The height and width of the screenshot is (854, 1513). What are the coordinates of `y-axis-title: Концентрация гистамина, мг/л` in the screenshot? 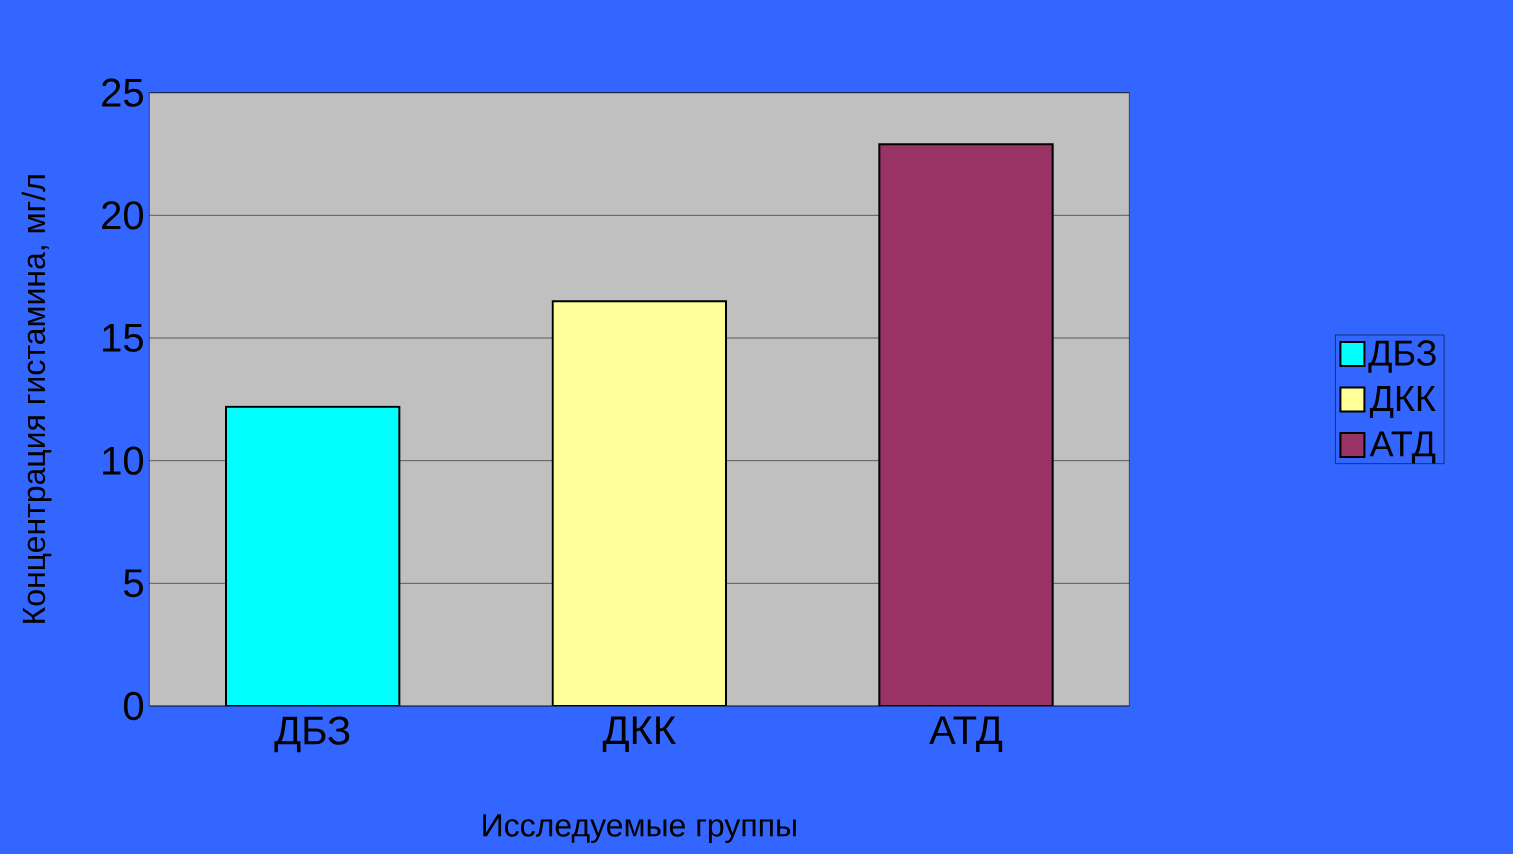 It's located at (36, 399).